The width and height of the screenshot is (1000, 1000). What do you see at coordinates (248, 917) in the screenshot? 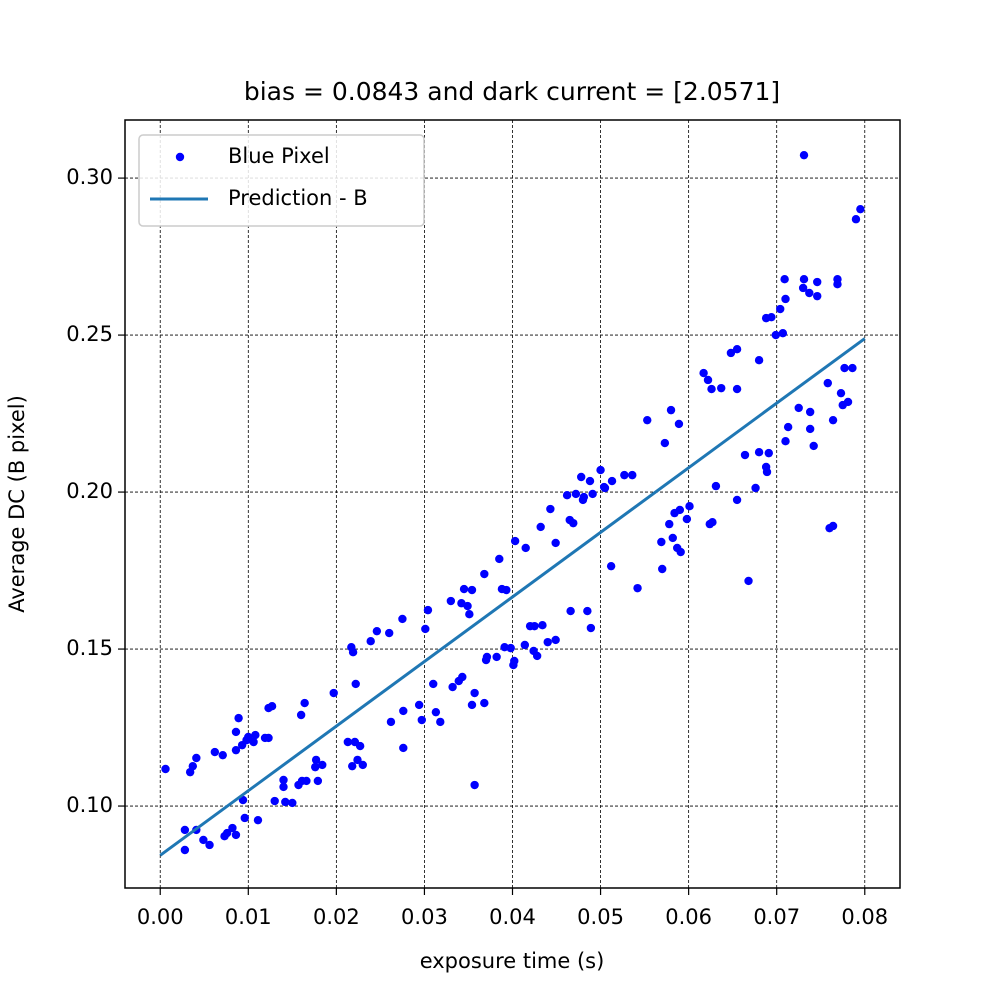
I see `x-tick-label: 0.01` at bounding box center [248, 917].